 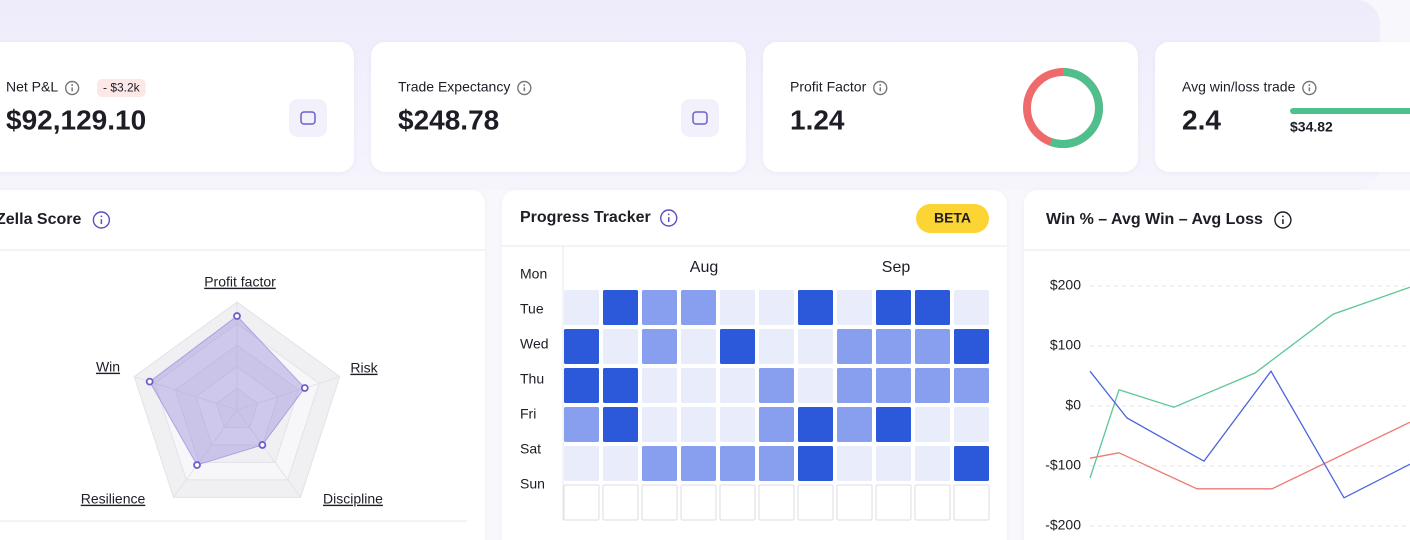 I want to click on stat-label: Profit Factor, so click(x=828, y=87).